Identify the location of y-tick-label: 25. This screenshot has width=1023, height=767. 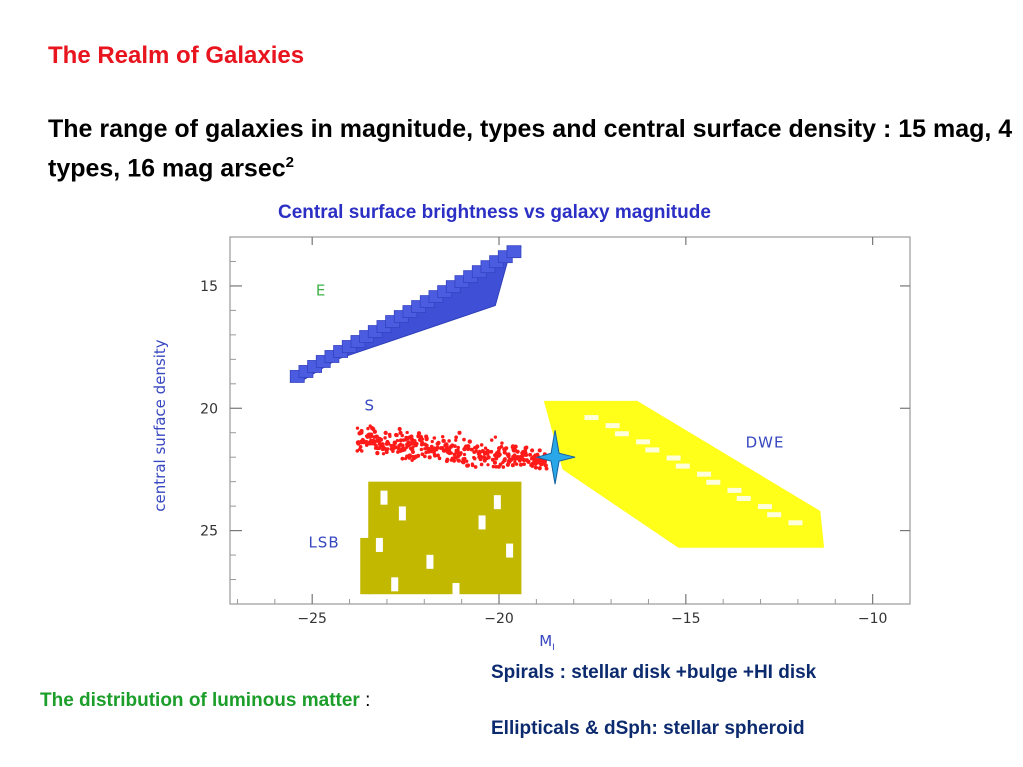
(209, 532).